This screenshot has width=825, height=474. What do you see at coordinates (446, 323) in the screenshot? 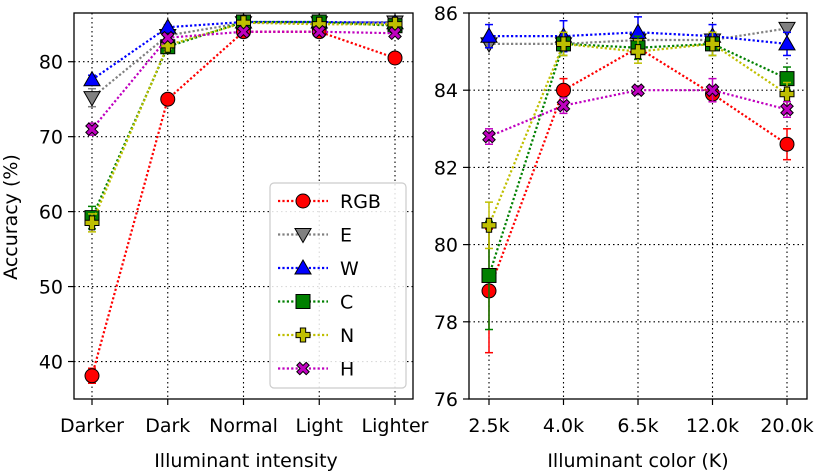
I see `y-tick-label: 78` at bounding box center [446, 323].